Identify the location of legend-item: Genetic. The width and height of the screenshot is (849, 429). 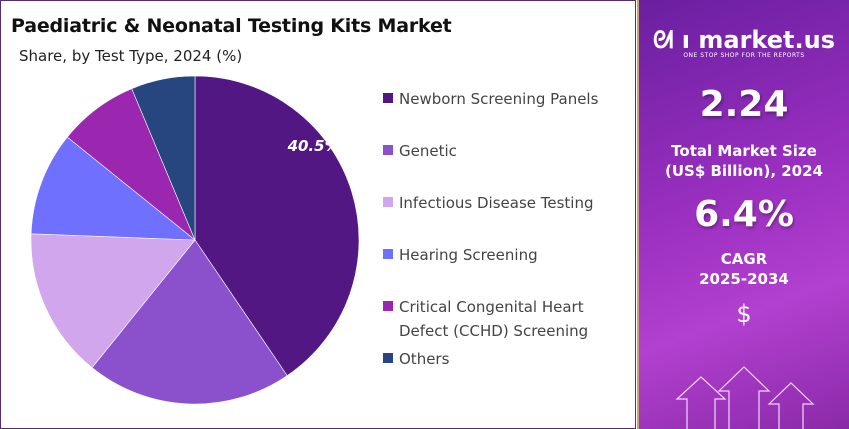
(508, 151).